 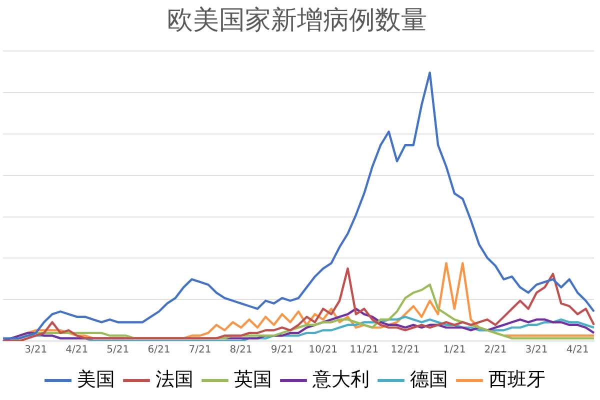 What do you see at coordinates (282, 350) in the screenshot?
I see `x-tick-label: 9/21` at bounding box center [282, 350].